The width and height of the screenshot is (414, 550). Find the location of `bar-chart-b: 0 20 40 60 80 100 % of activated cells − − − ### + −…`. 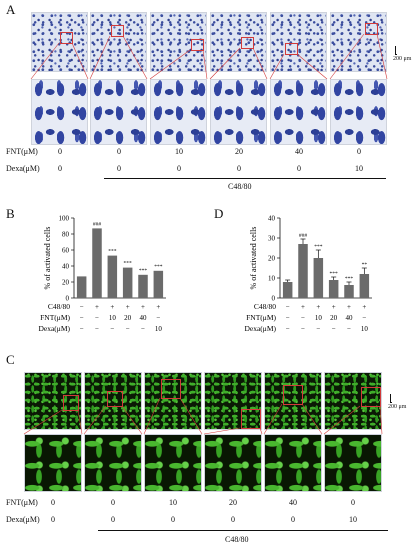

bar-chart-b: 0 20 40 60 80 100 % of activated cells − − − ### + −… is located at coordinates (102, 274).